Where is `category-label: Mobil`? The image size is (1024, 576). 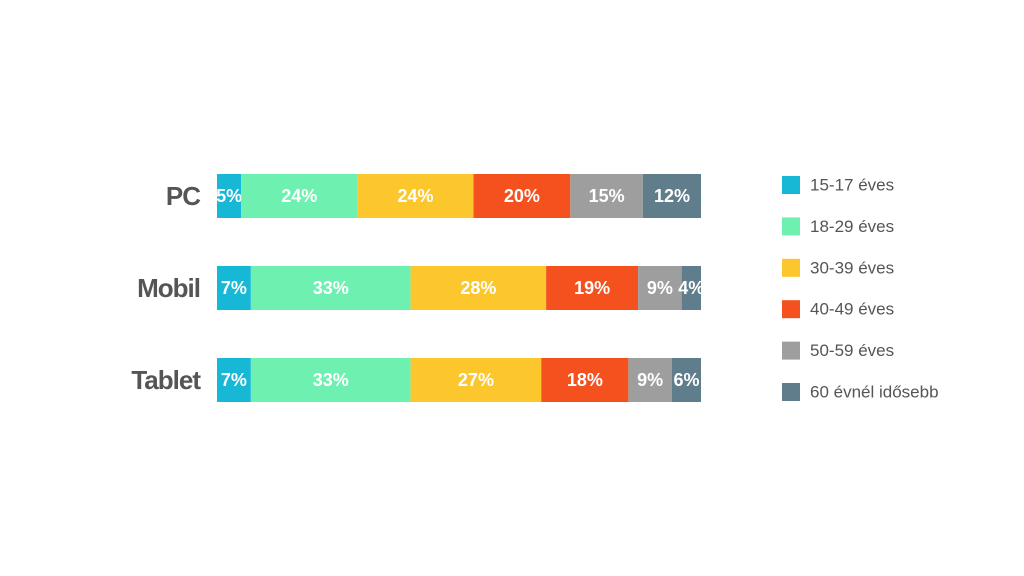
category-label: Mobil is located at coordinates (168, 288).